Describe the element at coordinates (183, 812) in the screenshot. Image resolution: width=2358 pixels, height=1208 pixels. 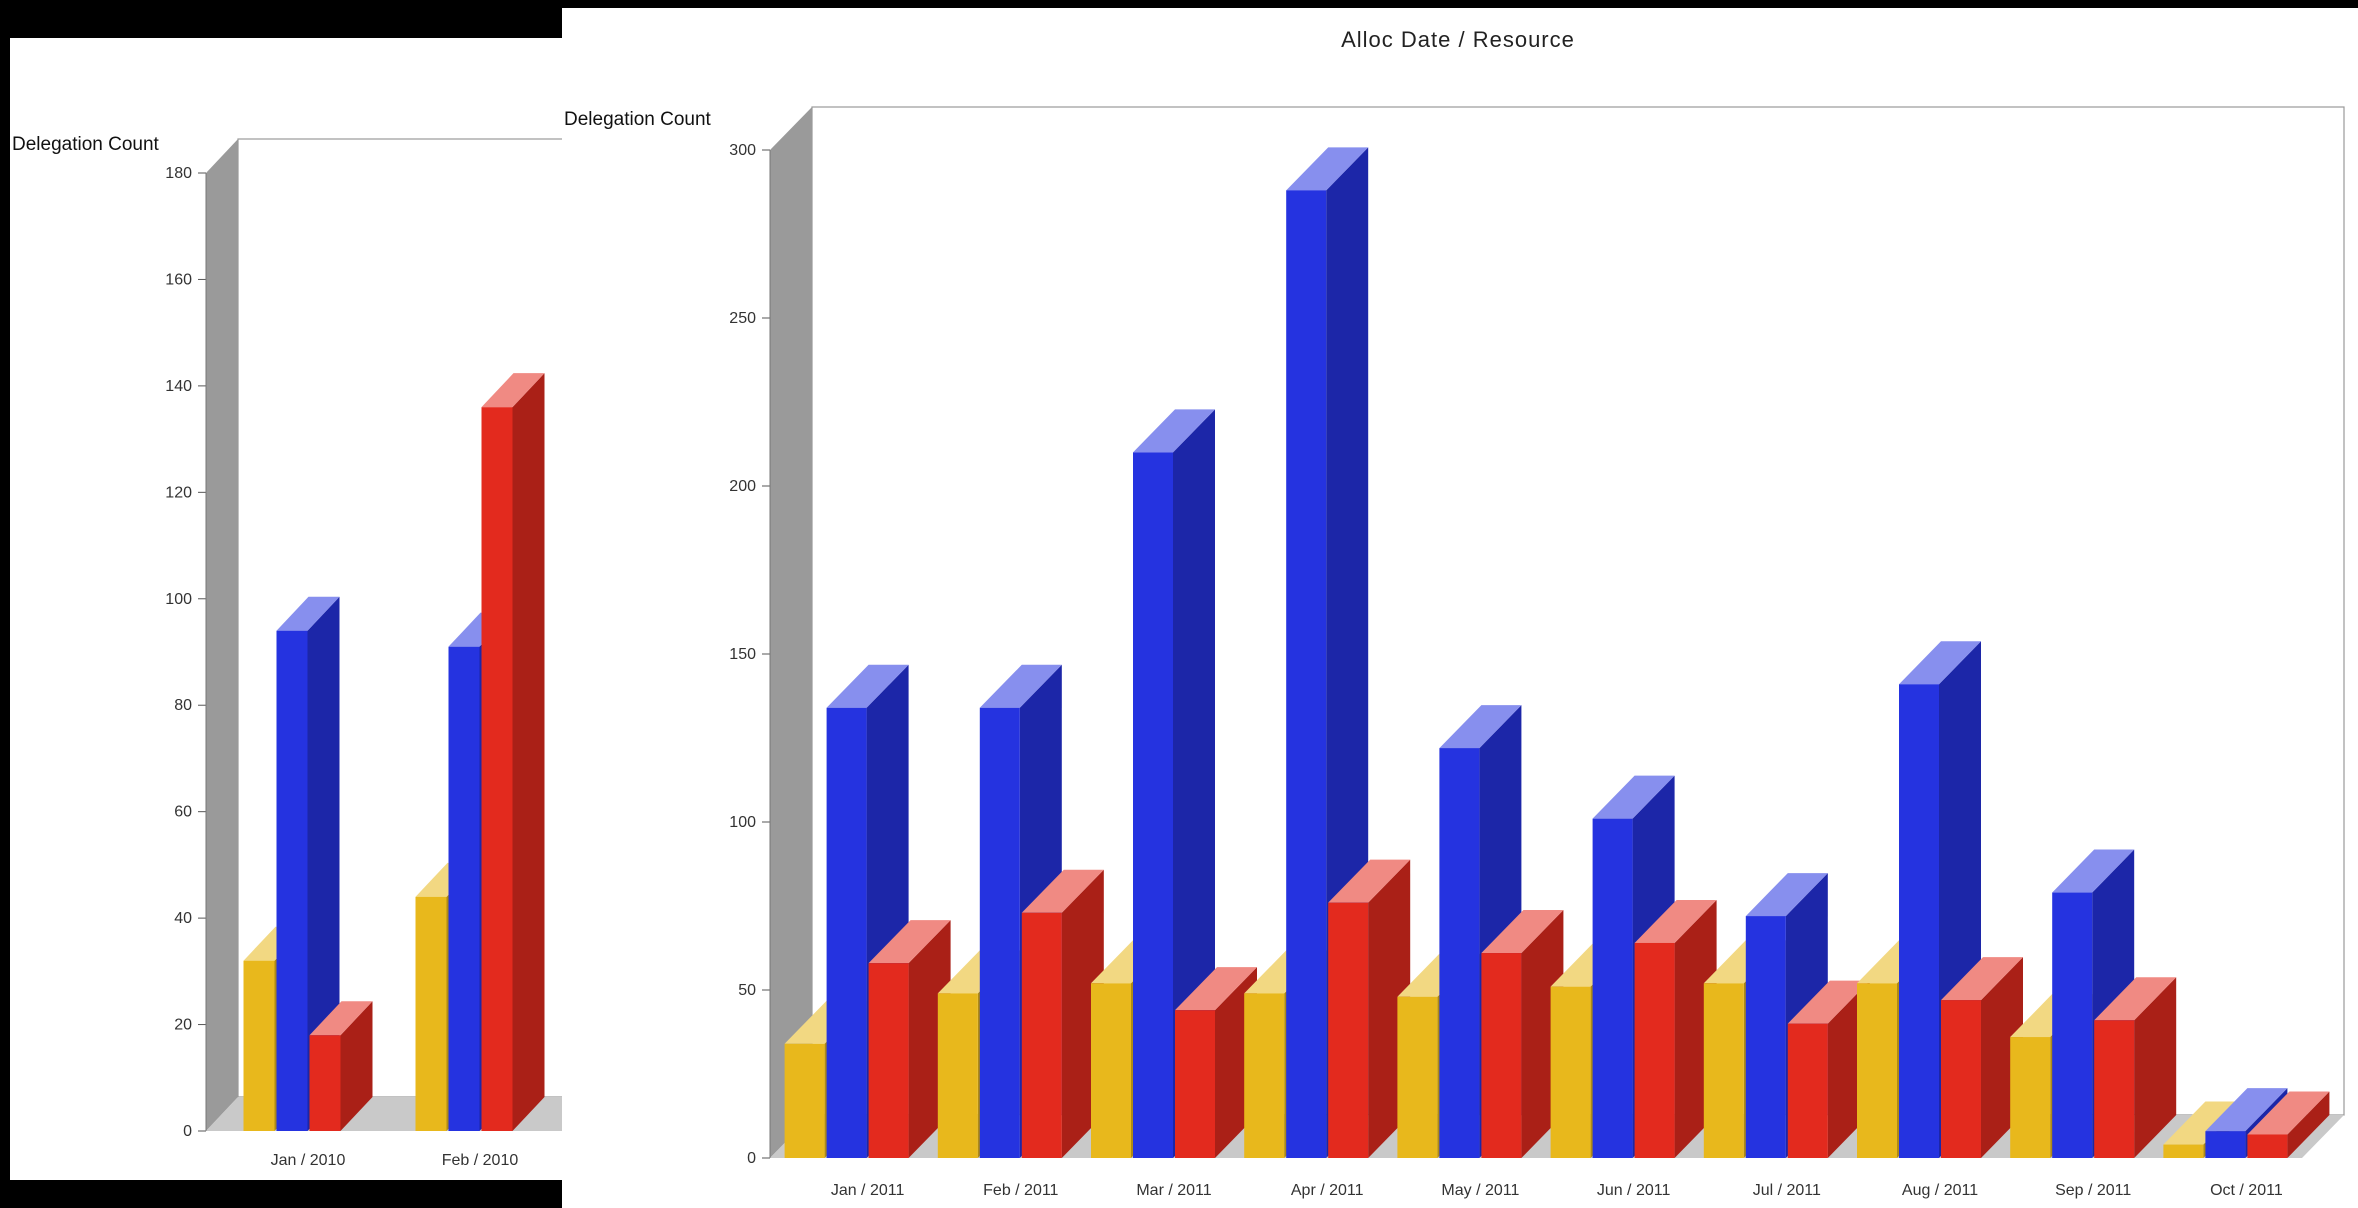
I see `y-tick-label: 60` at that location.